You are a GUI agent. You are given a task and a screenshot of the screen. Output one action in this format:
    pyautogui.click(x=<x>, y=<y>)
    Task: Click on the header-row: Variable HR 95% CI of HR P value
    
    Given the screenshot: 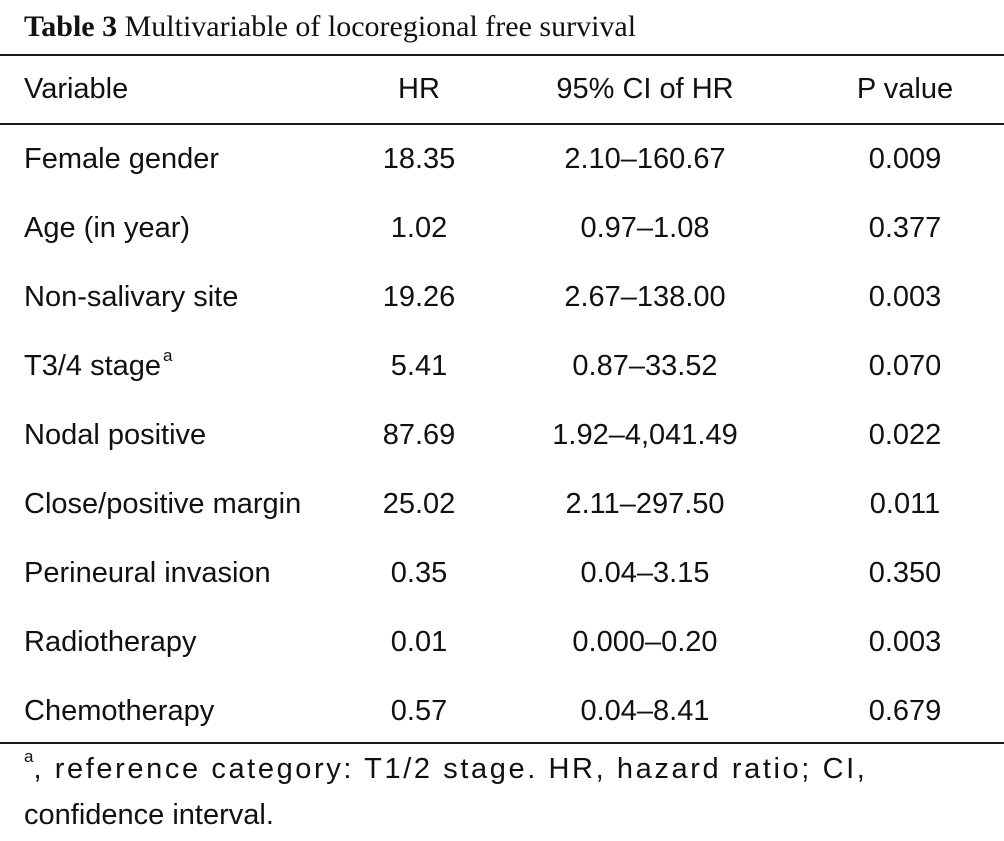 What is the action you would take?
    pyautogui.click(x=502, y=89)
    